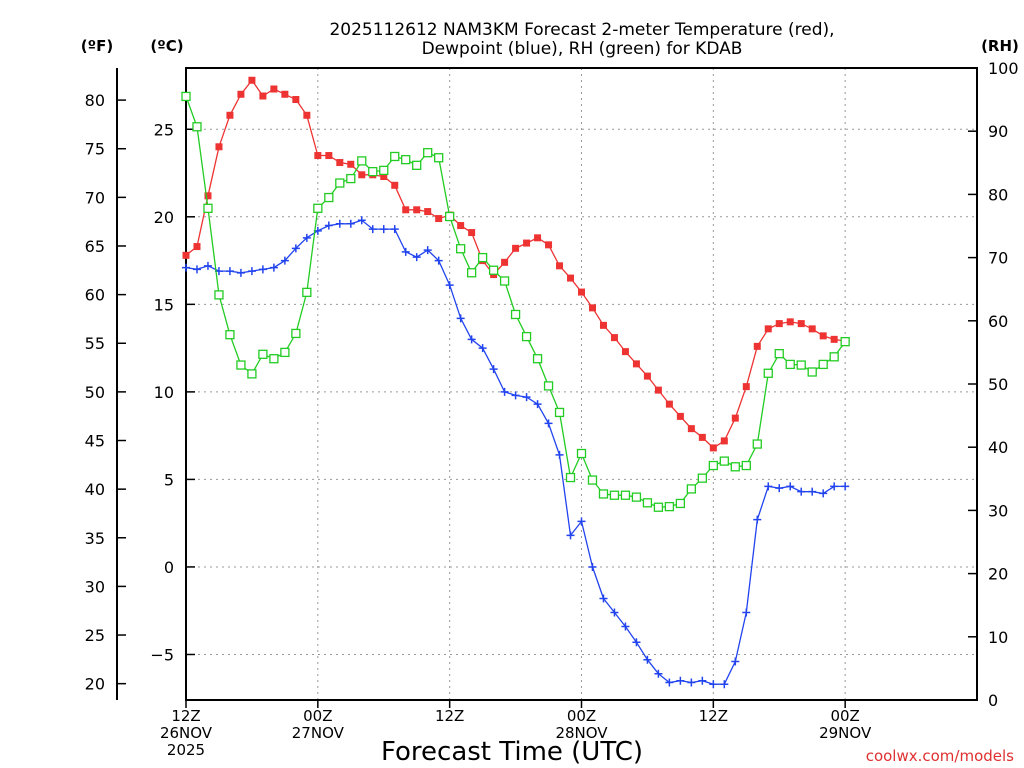 The image size is (1024, 768). What do you see at coordinates (97, 46) in the screenshot?
I see `fahrenheit-unit-label: (ºF)` at bounding box center [97, 46].